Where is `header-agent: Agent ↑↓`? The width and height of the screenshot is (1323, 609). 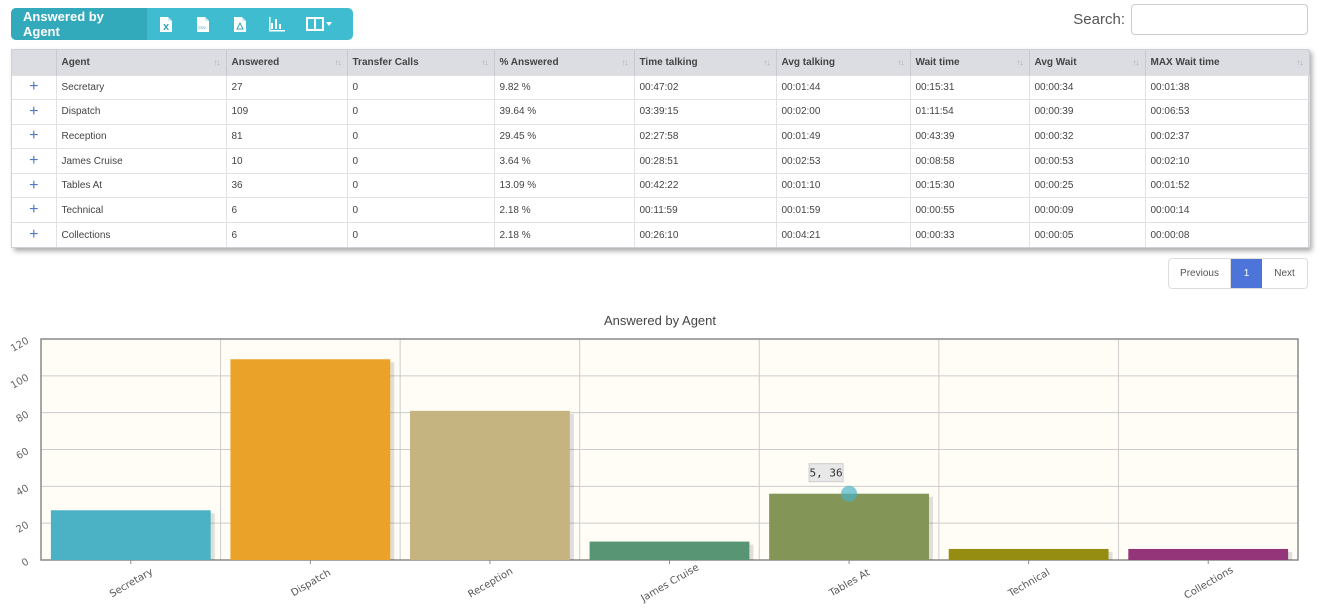 header-agent: Agent ↑↓ is located at coordinates (141, 62).